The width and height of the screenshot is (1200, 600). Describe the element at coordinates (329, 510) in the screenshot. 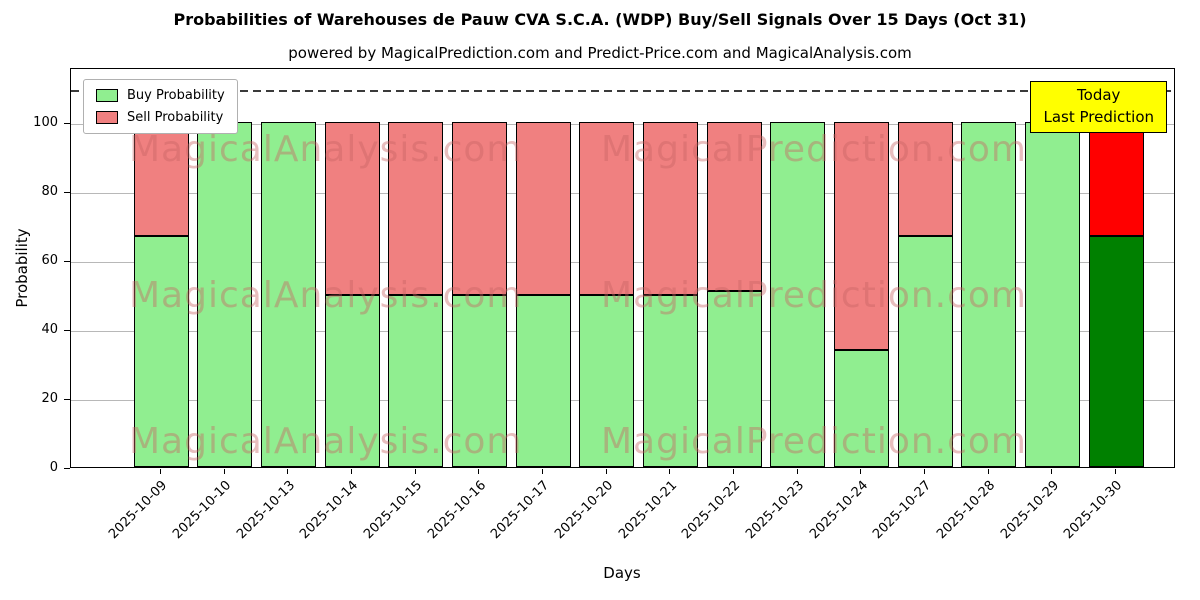

I see `x-tick-label: 2025-10-14` at that location.